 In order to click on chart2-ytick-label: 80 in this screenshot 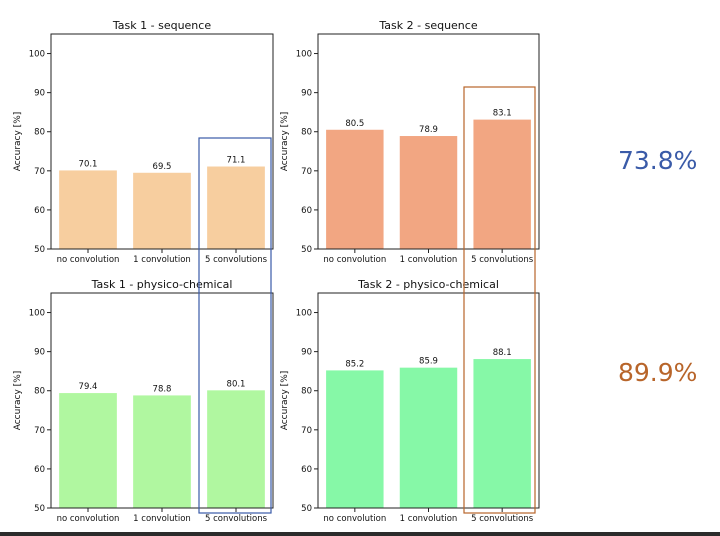, I will do `click(306, 133)`.